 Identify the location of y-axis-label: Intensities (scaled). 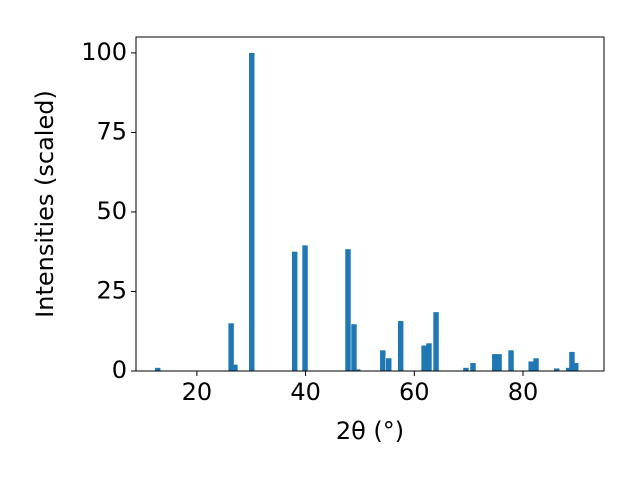
(45, 204).